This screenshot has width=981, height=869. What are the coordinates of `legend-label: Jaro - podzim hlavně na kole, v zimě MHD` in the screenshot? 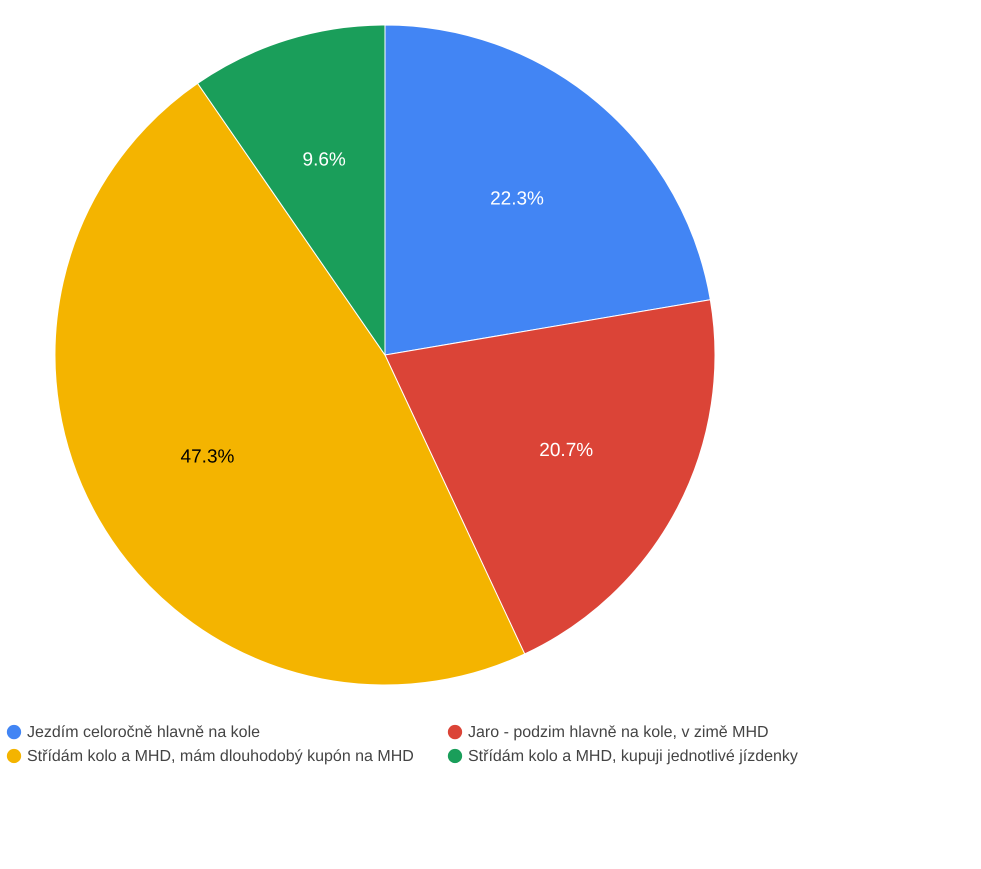 It's located at (618, 733).